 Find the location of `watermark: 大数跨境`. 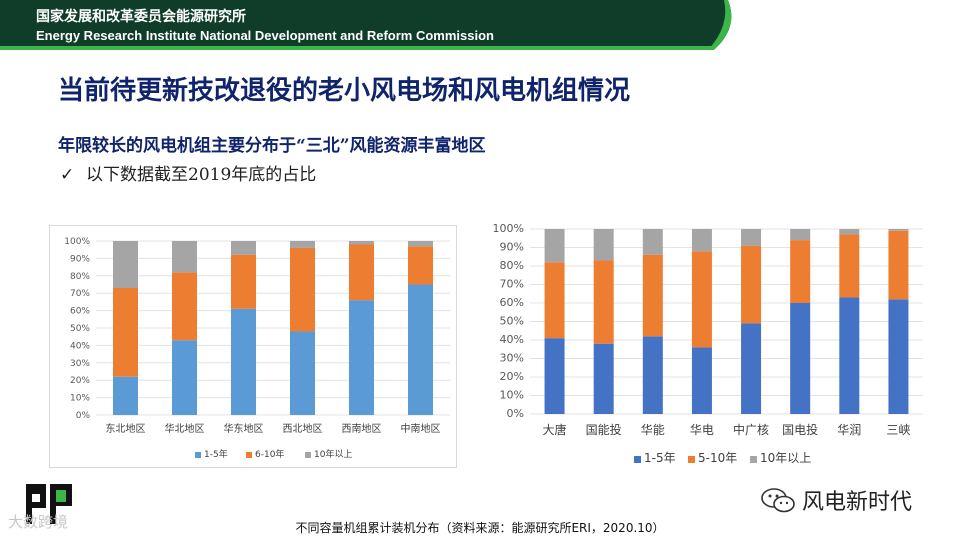

watermark: 大数跨境 is located at coordinates (38, 521).